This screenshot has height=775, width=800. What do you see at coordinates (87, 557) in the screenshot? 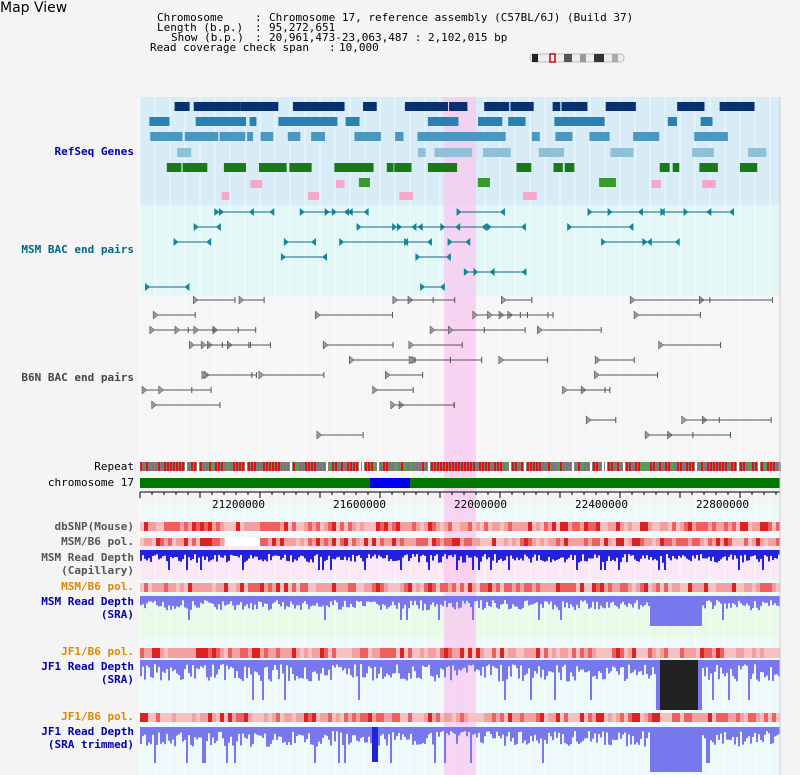
I see `msm-read-depth-capillary-label: MSM Read Depth` at bounding box center [87, 557].